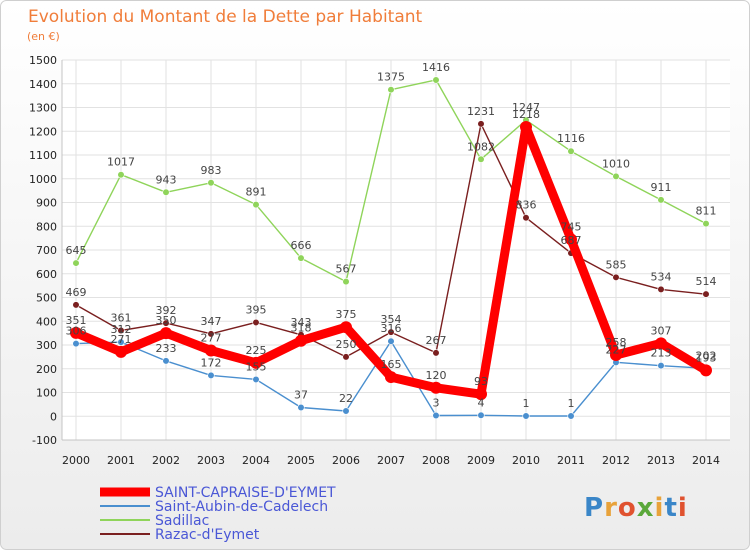 This screenshot has width=750, height=554. I want to click on x-tick-label: 2014, so click(706, 460).